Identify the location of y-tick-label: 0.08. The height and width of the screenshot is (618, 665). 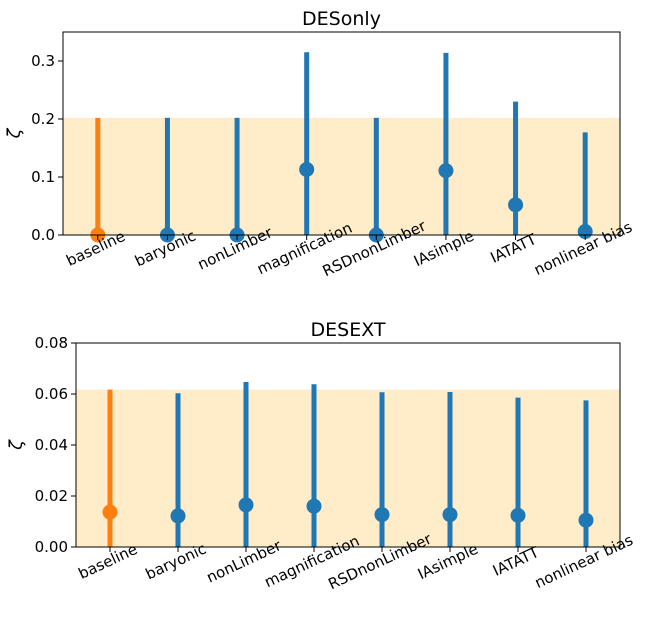
(51, 343).